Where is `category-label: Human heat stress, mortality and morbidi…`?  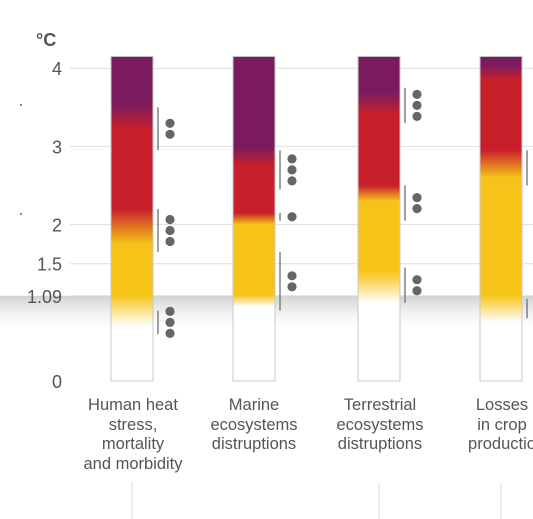 category-label: Human heat stress, mortality and morbidi… is located at coordinates (133, 434).